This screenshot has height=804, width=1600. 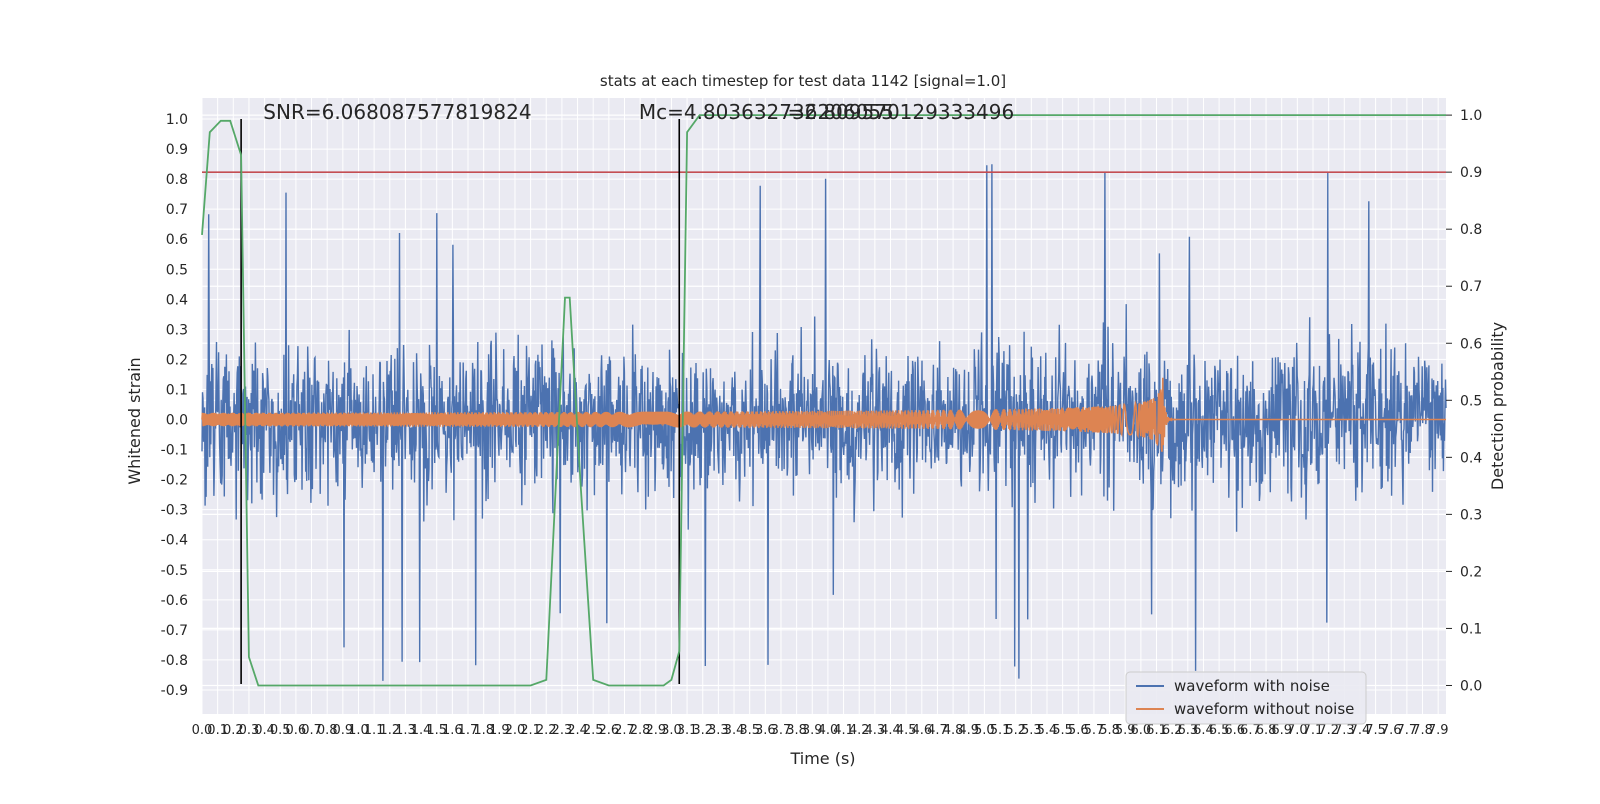 What do you see at coordinates (397, 112) in the screenshot?
I see `annotation-0: SNR=6.068087577819824` at bounding box center [397, 112].